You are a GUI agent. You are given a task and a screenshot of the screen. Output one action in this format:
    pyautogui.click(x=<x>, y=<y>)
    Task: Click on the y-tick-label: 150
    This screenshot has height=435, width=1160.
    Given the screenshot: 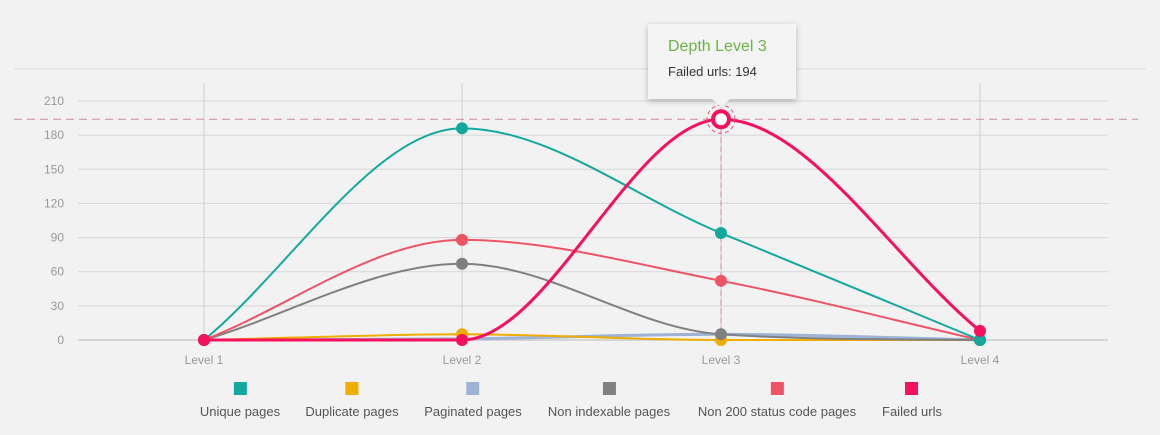 What is the action you would take?
    pyautogui.click(x=54, y=169)
    